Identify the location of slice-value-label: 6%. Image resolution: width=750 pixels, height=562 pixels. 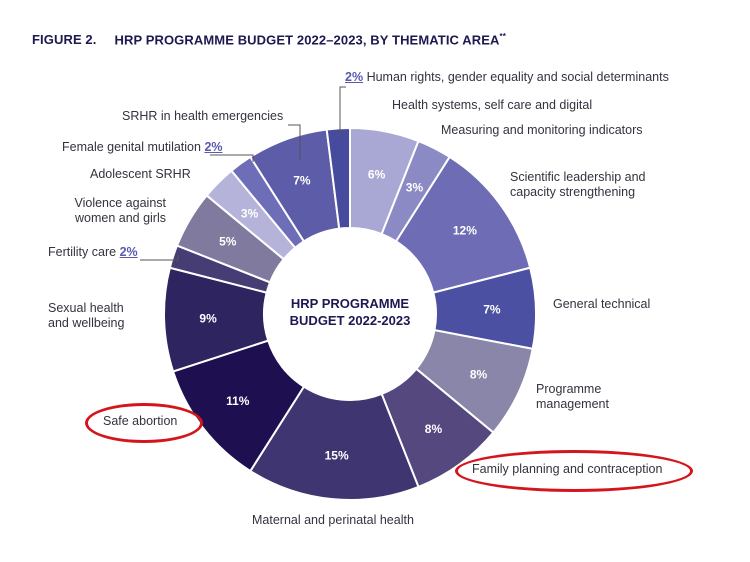
(377, 175).